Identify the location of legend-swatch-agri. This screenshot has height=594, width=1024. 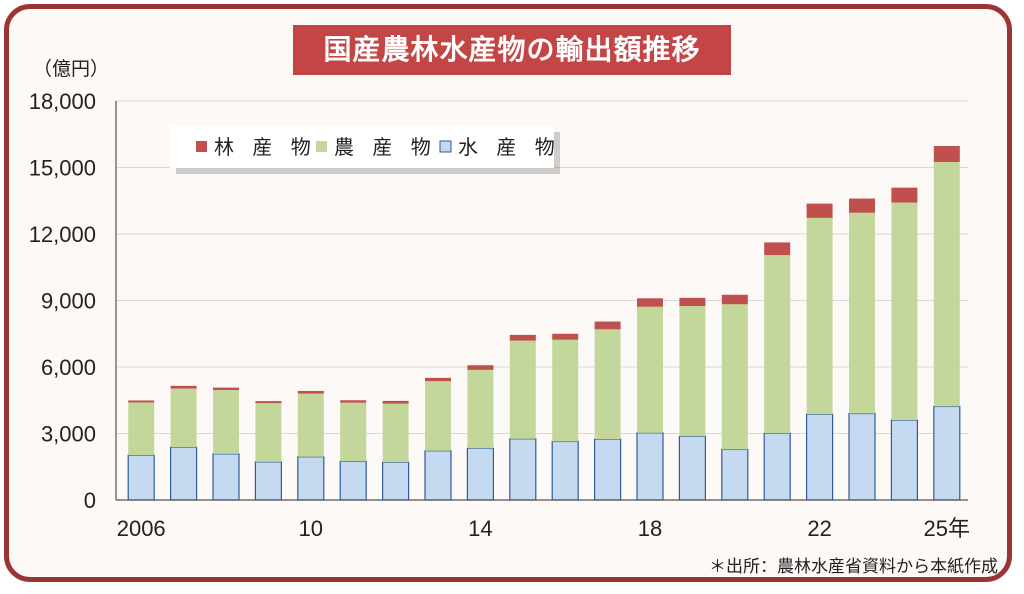
(321, 146).